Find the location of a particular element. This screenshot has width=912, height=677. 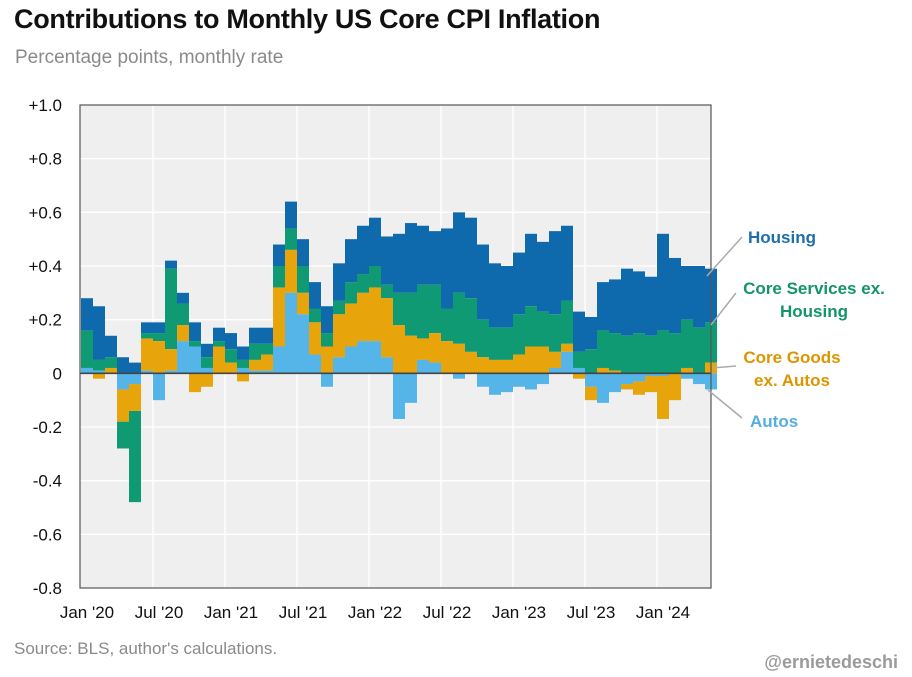

y-tick-label: +0.6 is located at coordinates (45, 212).